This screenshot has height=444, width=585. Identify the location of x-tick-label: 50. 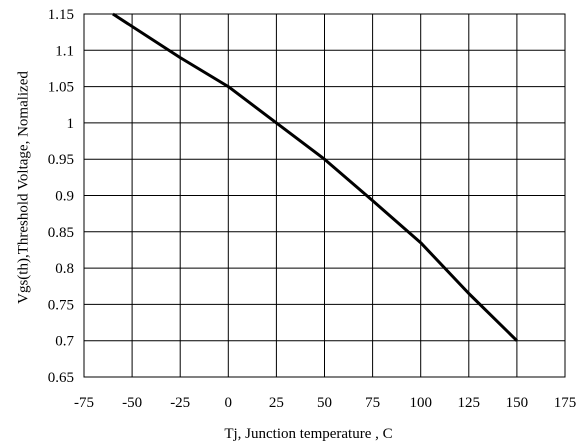
(324, 403).